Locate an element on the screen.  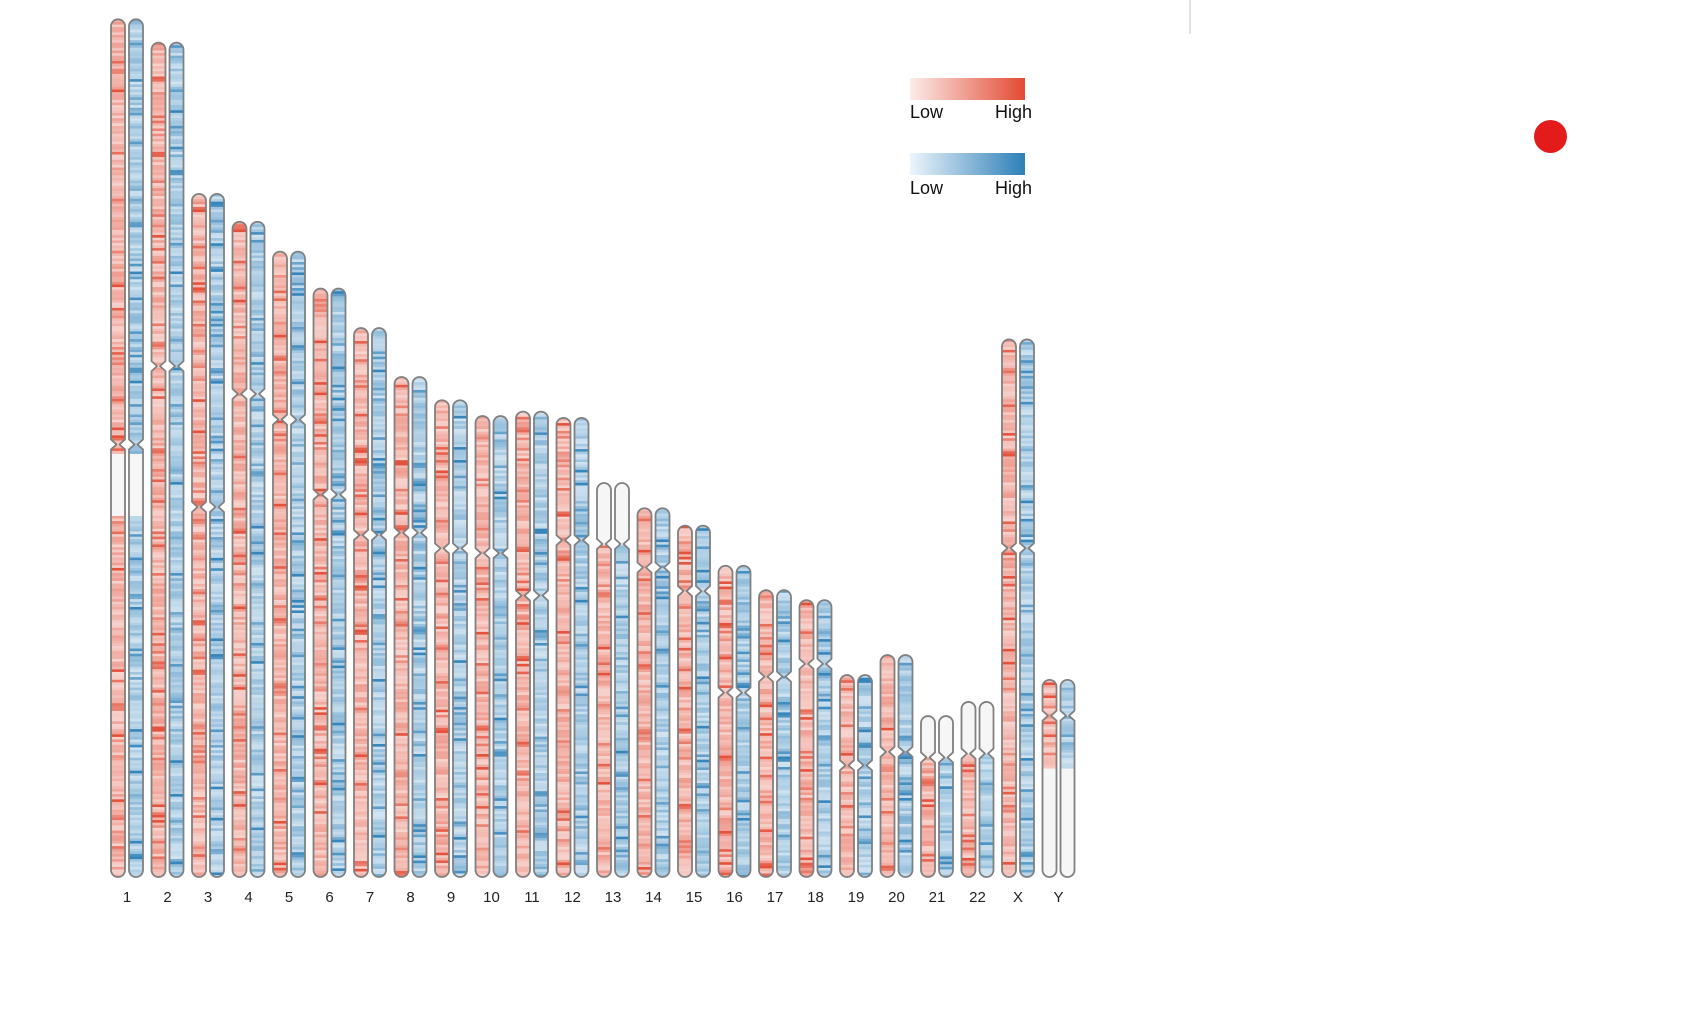
chromosome-label-13: 13 is located at coordinates (613, 897).